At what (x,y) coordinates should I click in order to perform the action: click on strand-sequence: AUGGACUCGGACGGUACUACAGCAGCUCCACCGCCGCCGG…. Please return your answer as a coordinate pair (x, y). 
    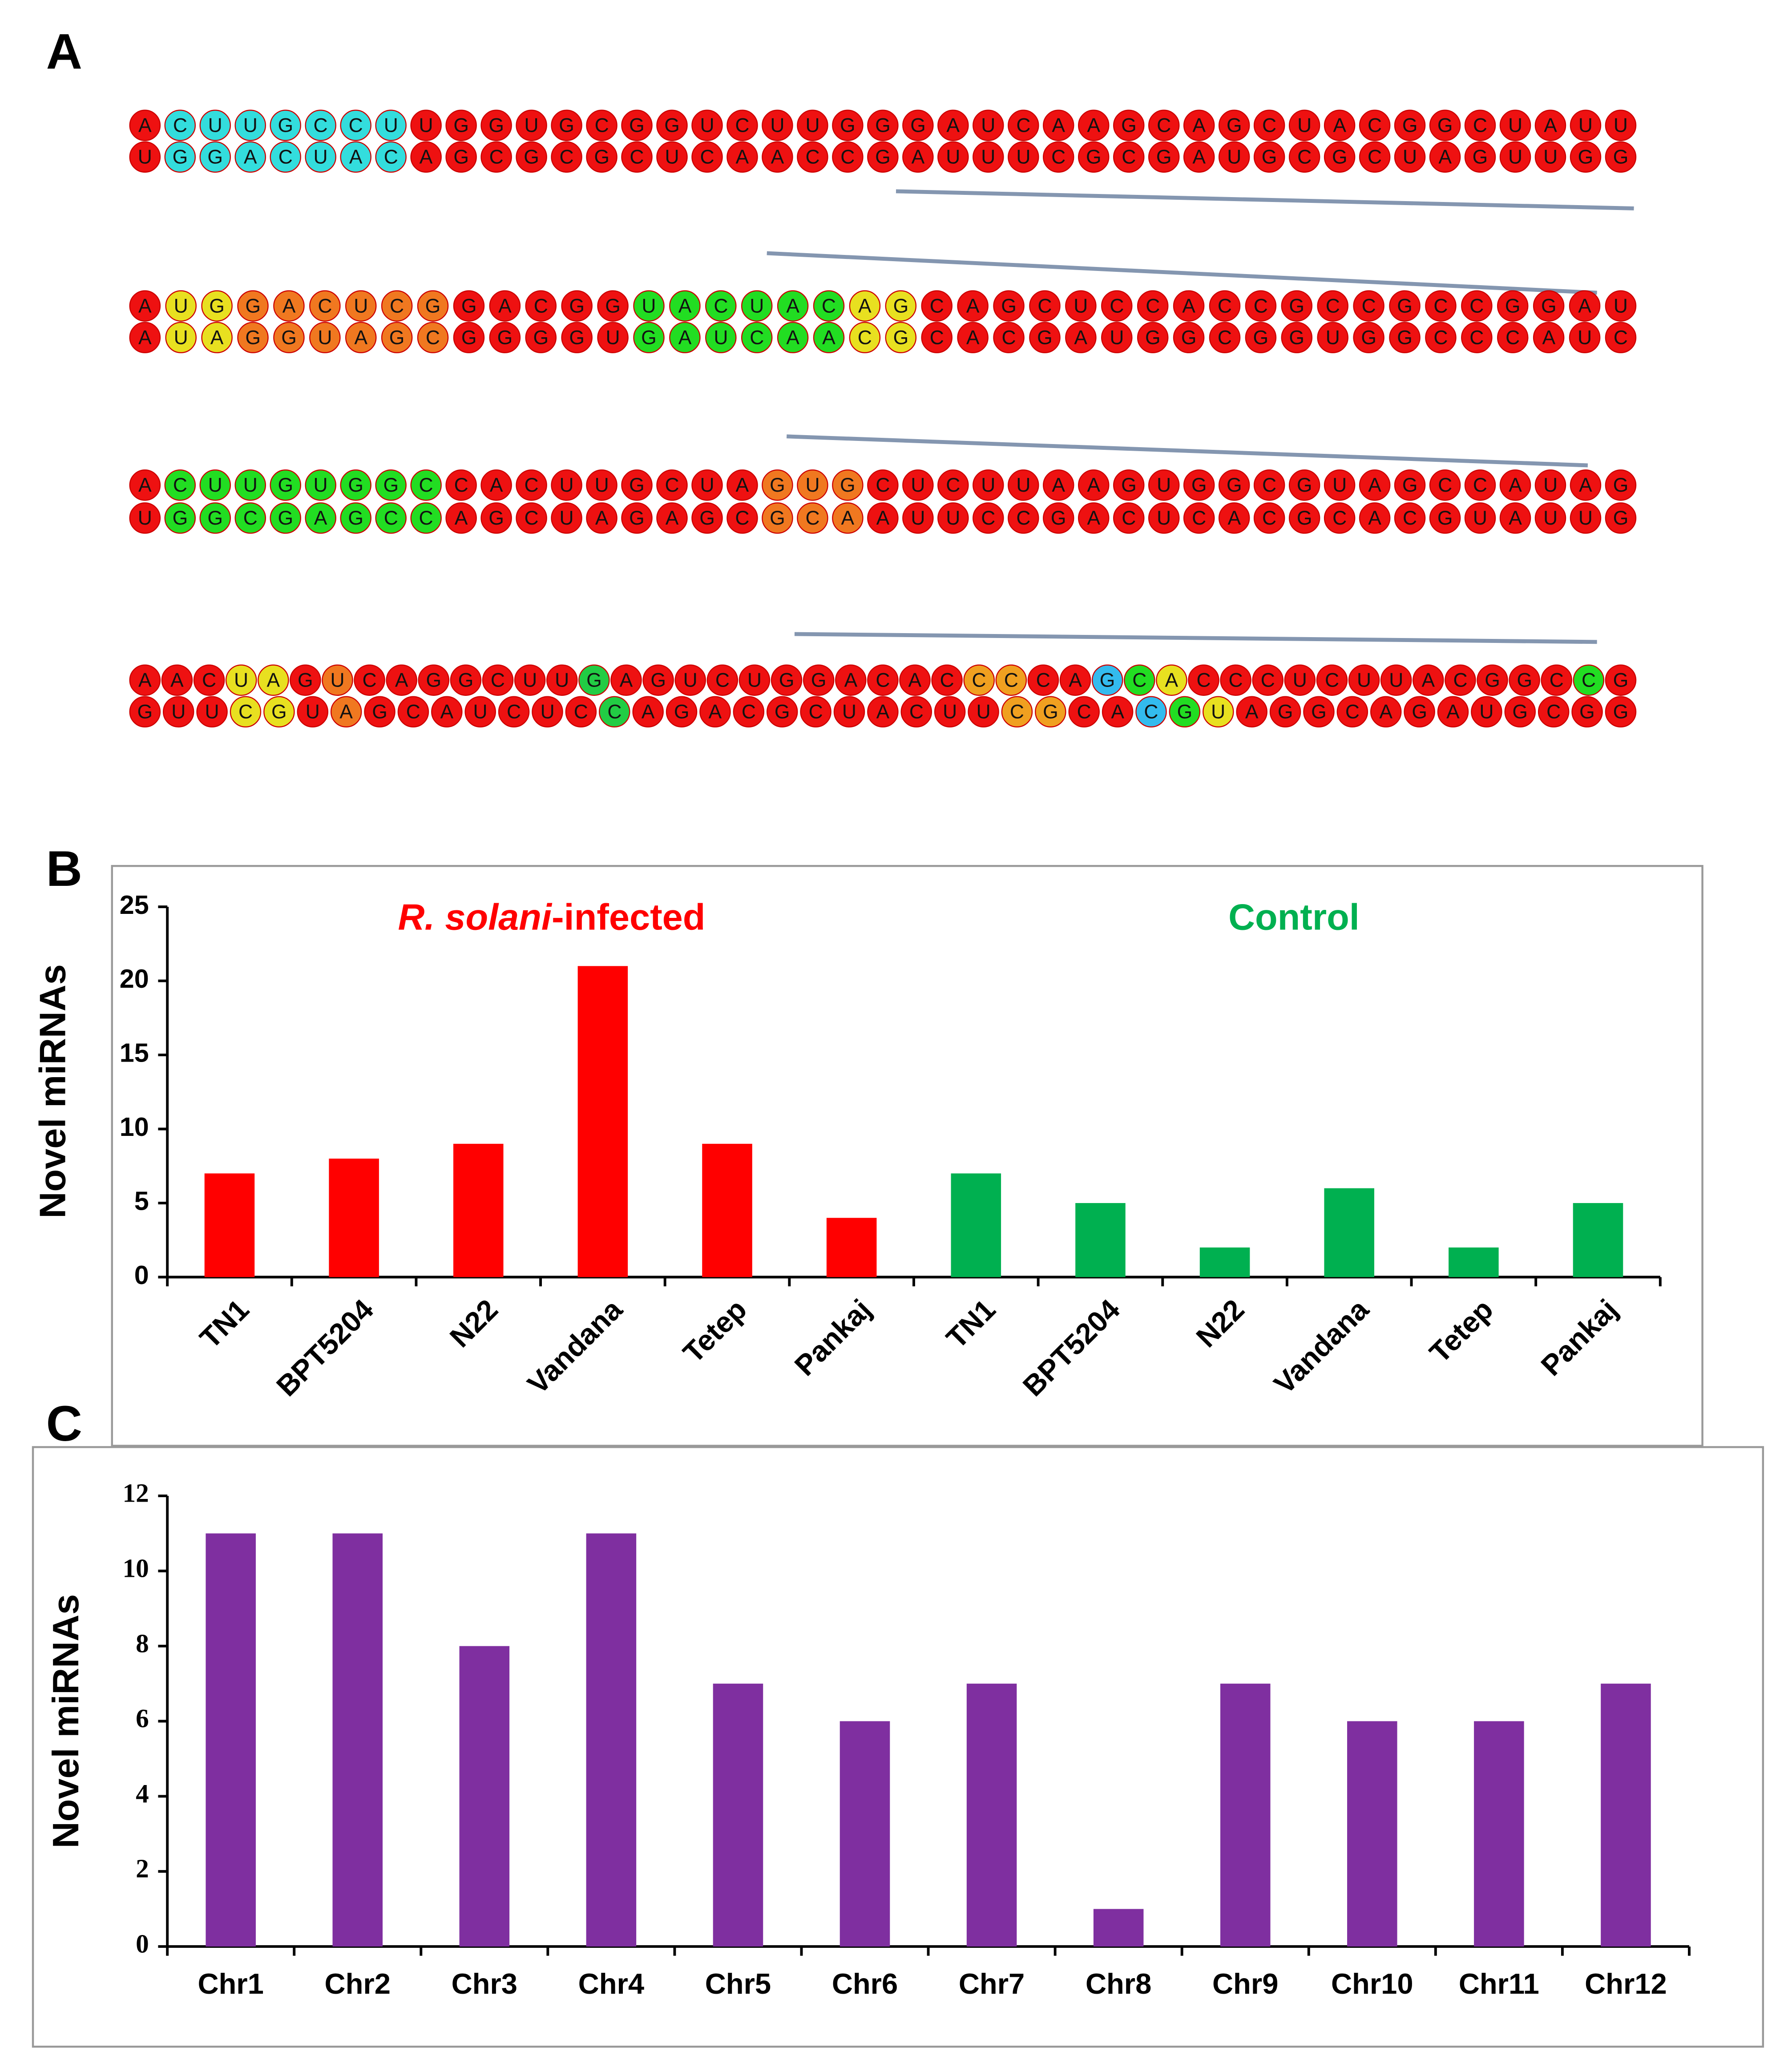
    Looking at the image, I should click on (883, 306).